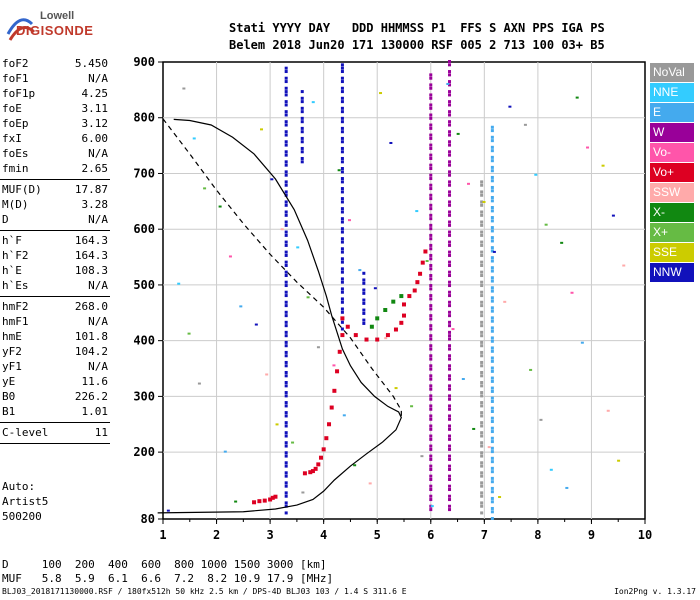 This screenshot has height=600, width=700. I want to click on param-label: h`F2, so click(15, 255).